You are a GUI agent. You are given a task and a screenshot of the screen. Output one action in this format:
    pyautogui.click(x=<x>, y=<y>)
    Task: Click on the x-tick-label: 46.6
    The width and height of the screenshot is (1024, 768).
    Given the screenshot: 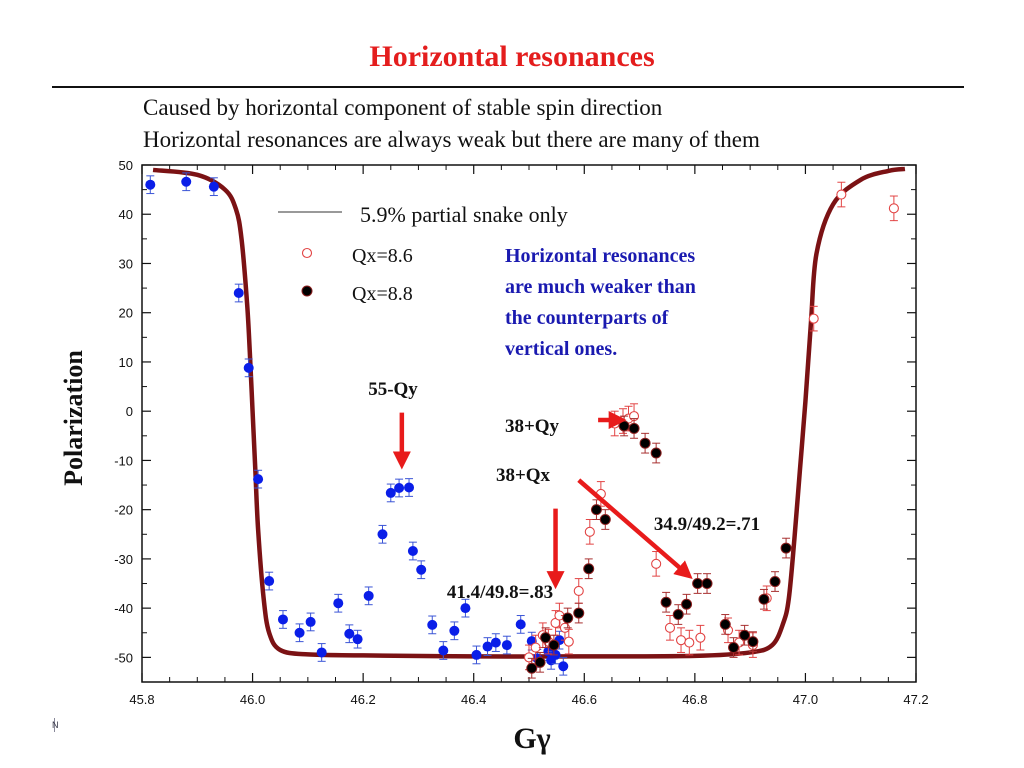 What is the action you would take?
    pyautogui.click(x=584, y=699)
    